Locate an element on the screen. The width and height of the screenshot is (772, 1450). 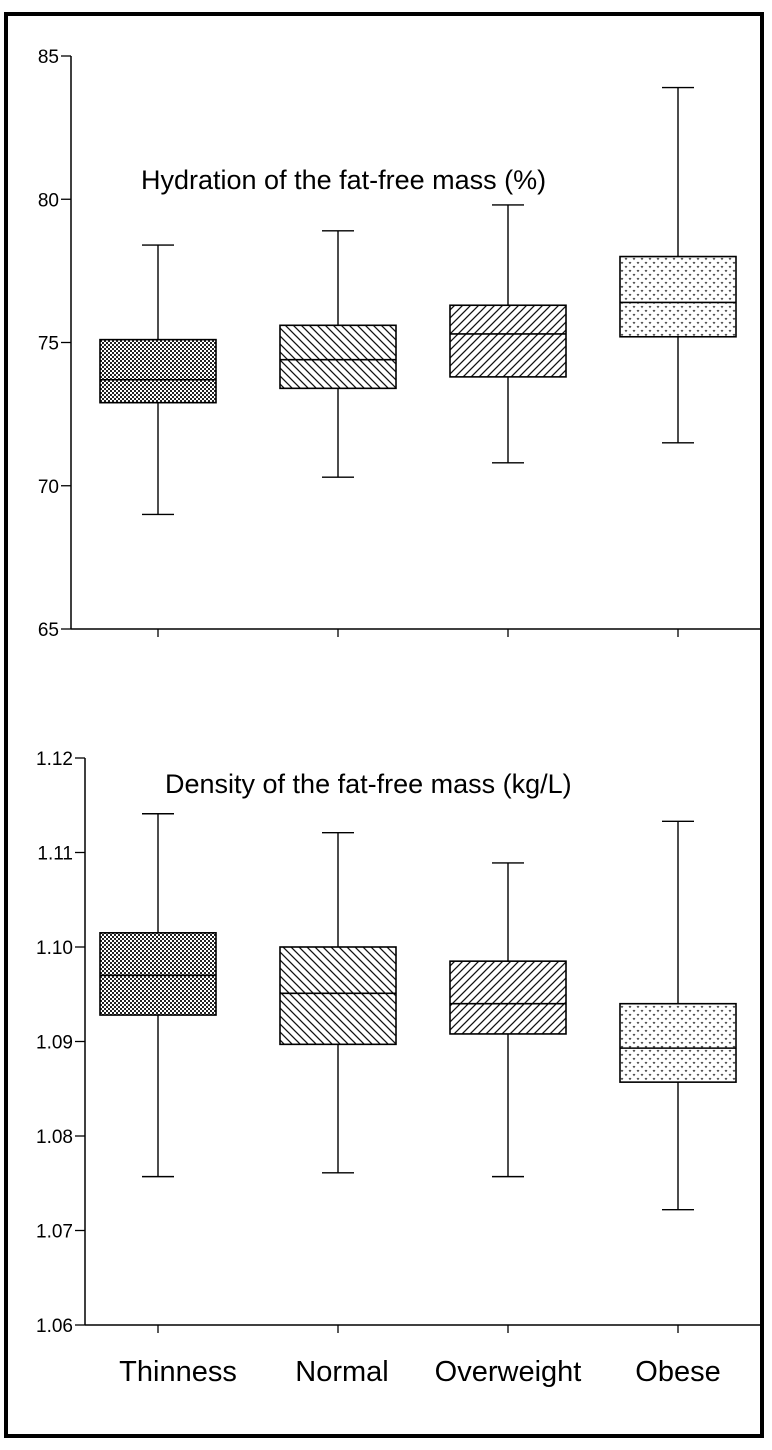
density-chart-title: Density of the fat-free mass (kg/L) is located at coordinates (368, 784).